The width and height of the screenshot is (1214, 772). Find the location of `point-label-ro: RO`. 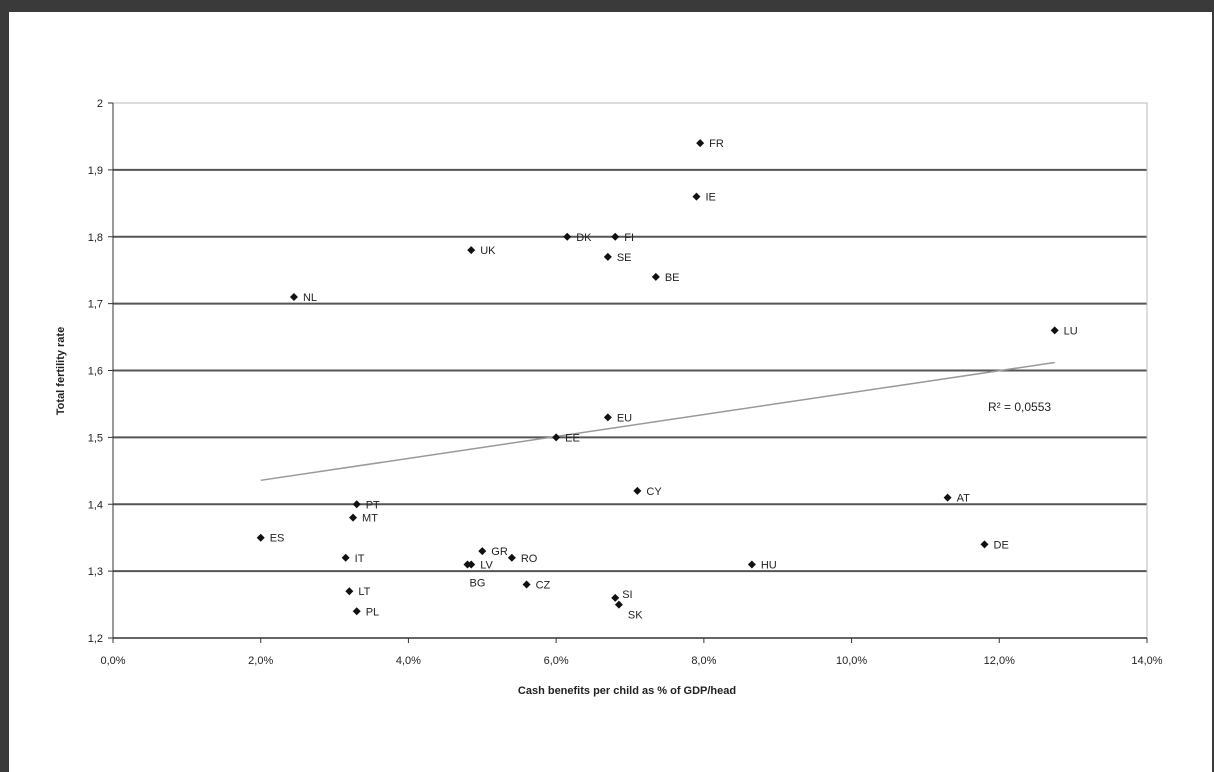

point-label-ro: RO is located at coordinates (529, 559).